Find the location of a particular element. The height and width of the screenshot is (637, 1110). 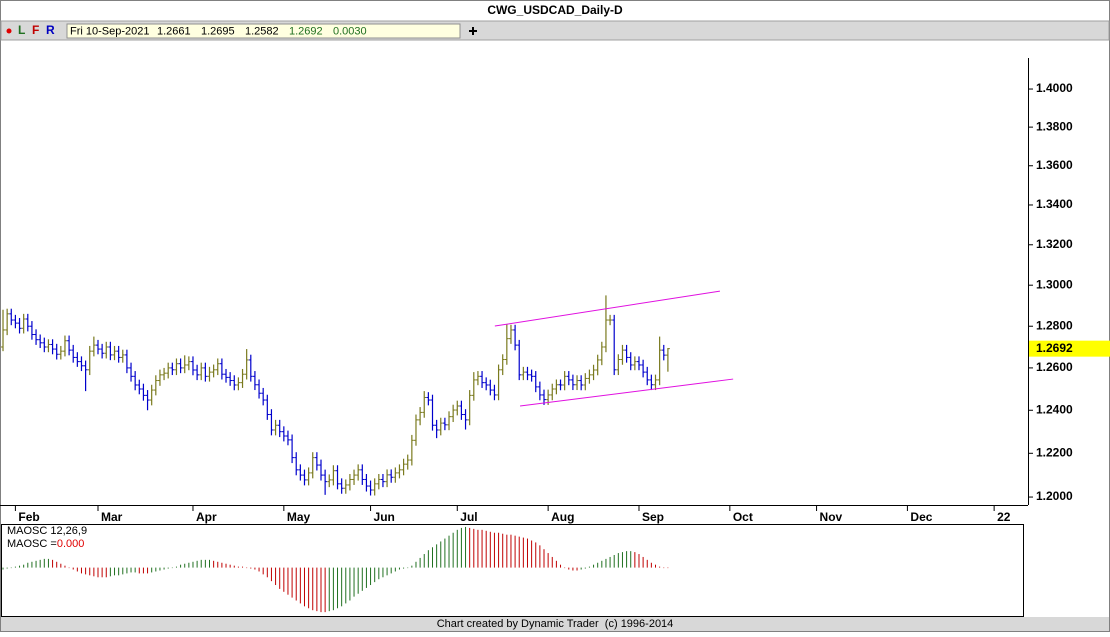

x-tick-label: 22 is located at coordinates (1004, 517).